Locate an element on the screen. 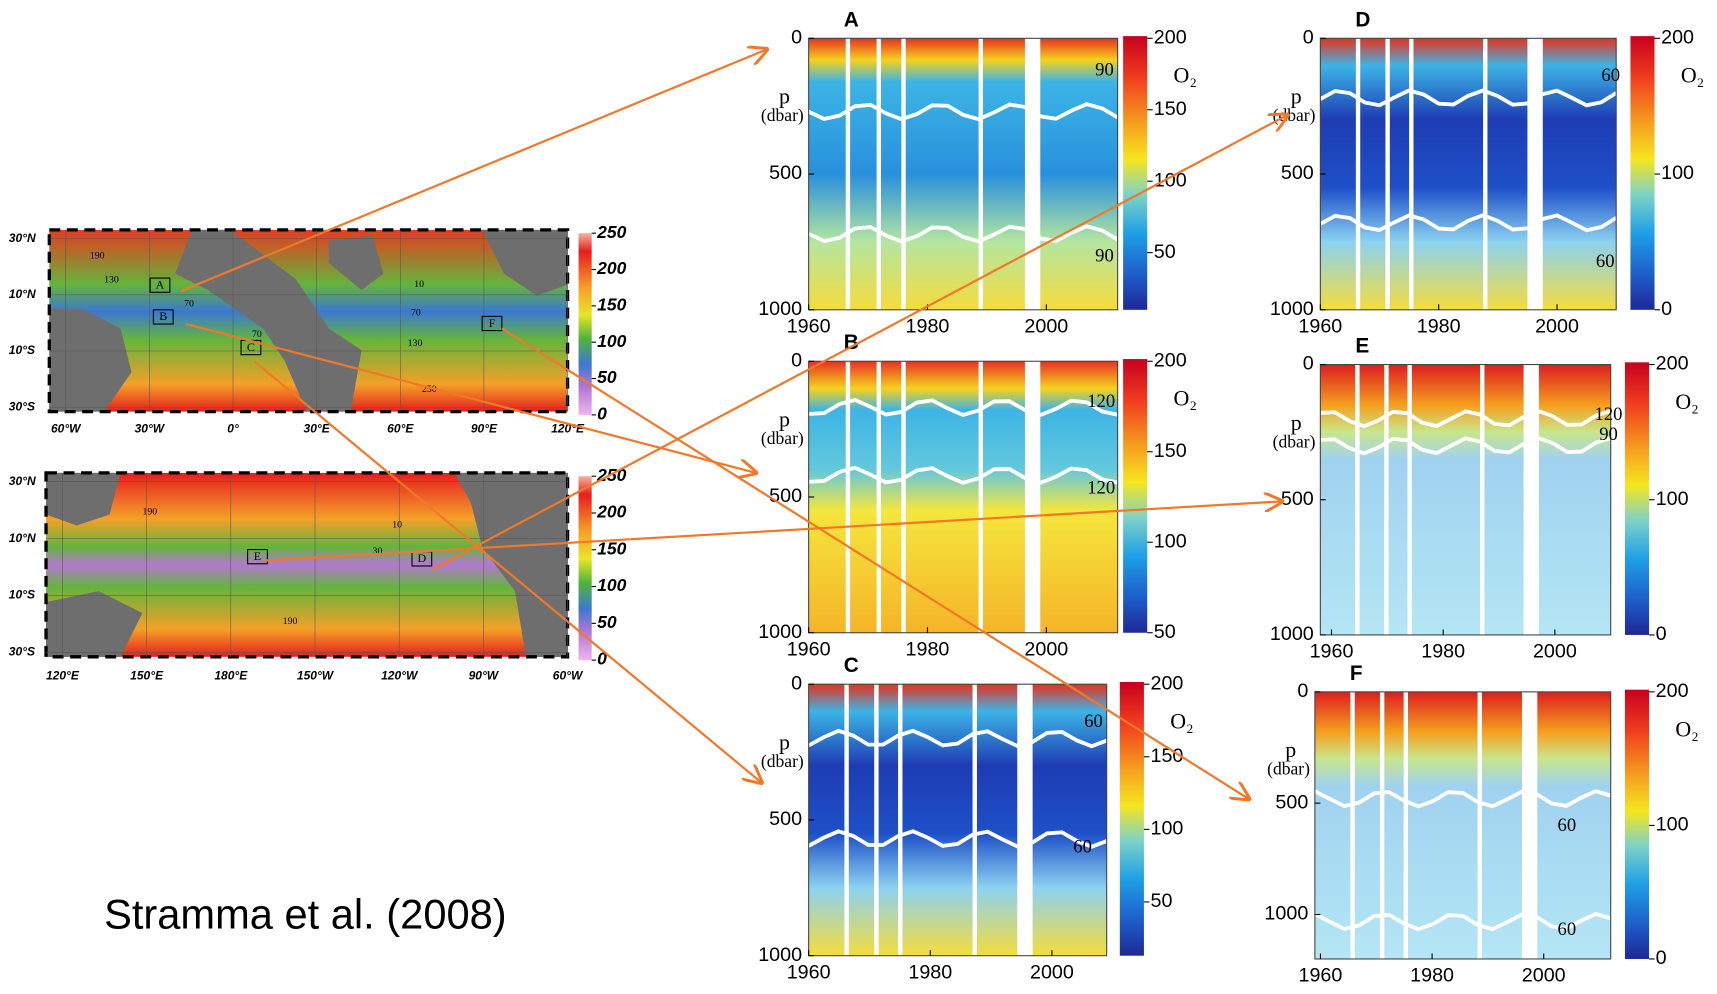  panel-label: F is located at coordinates (1356, 673).